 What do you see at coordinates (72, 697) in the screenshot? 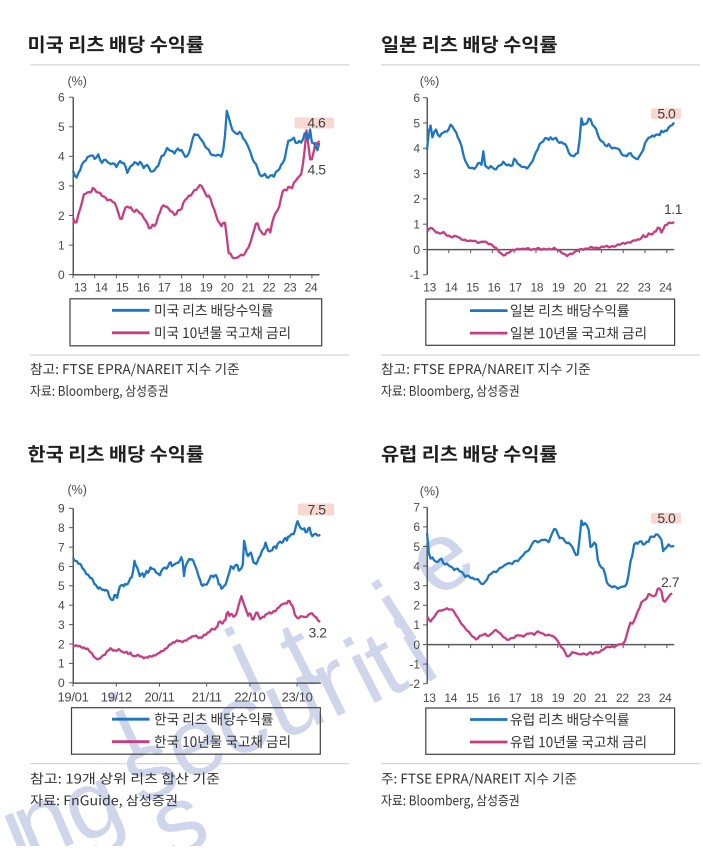
I see `svg-text: 19/01` at bounding box center [72, 697].